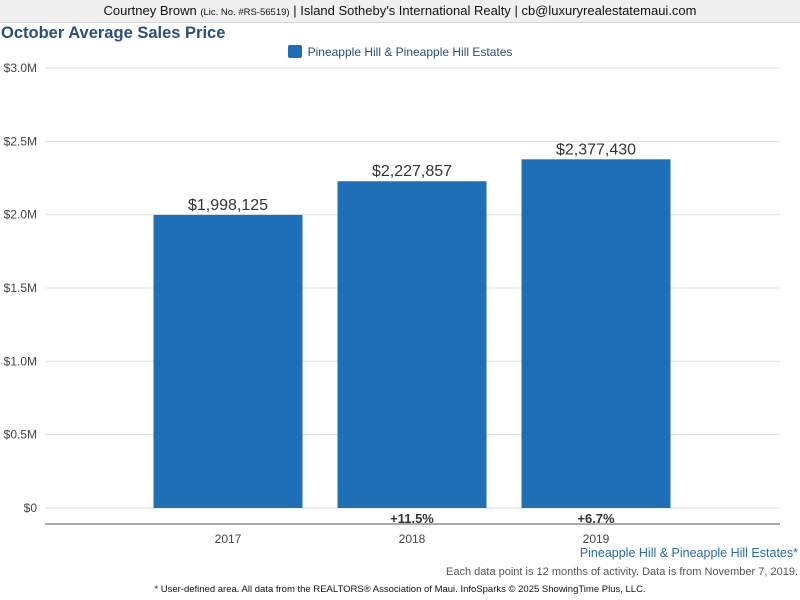  What do you see at coordinates (412, 518) in the screenshot?
I see `change-label: +11.5%` at bounding box center [412, 518].